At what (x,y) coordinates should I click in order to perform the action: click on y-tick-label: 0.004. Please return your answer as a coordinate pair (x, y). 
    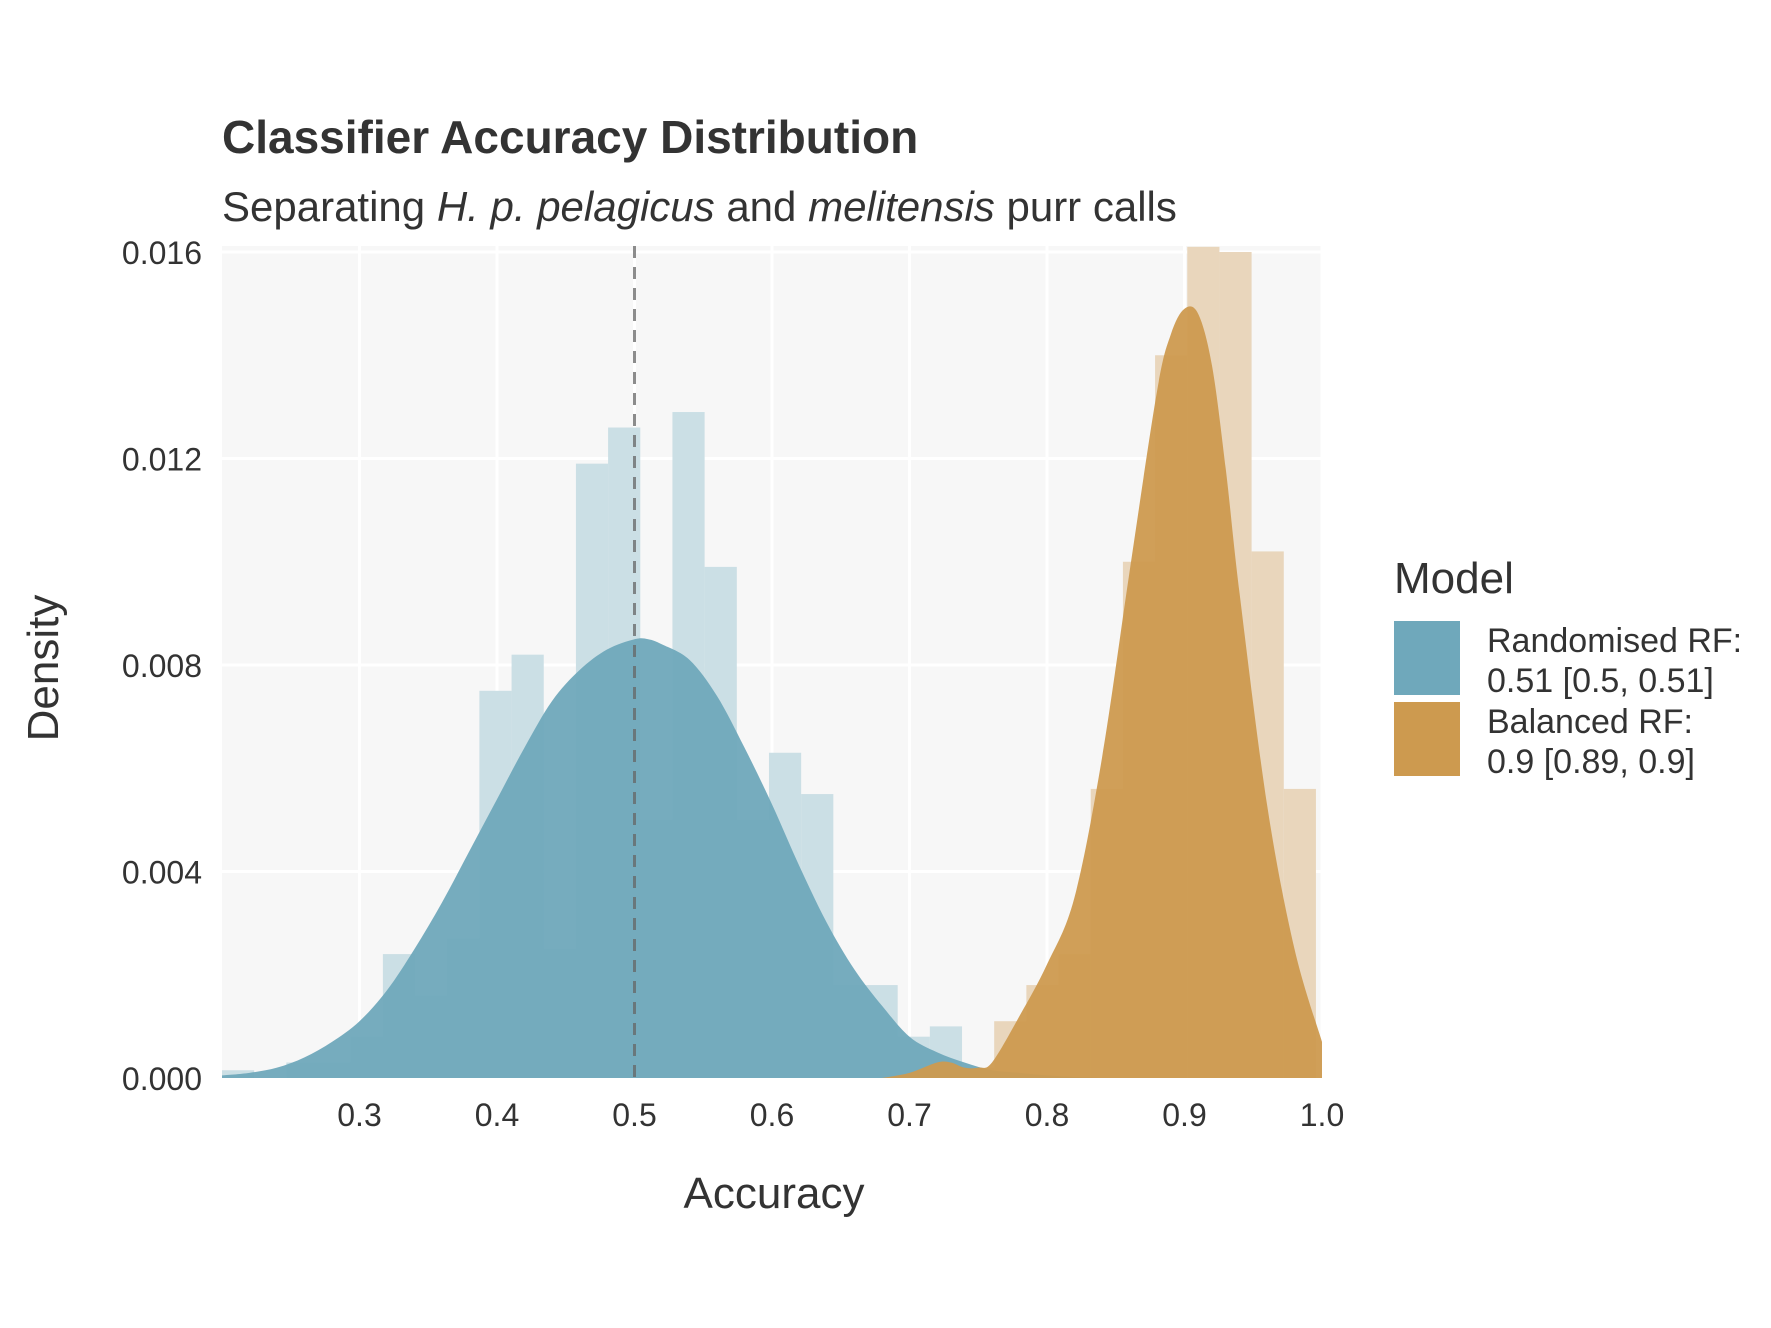
    Looking at the image, I should click on (162, 873).